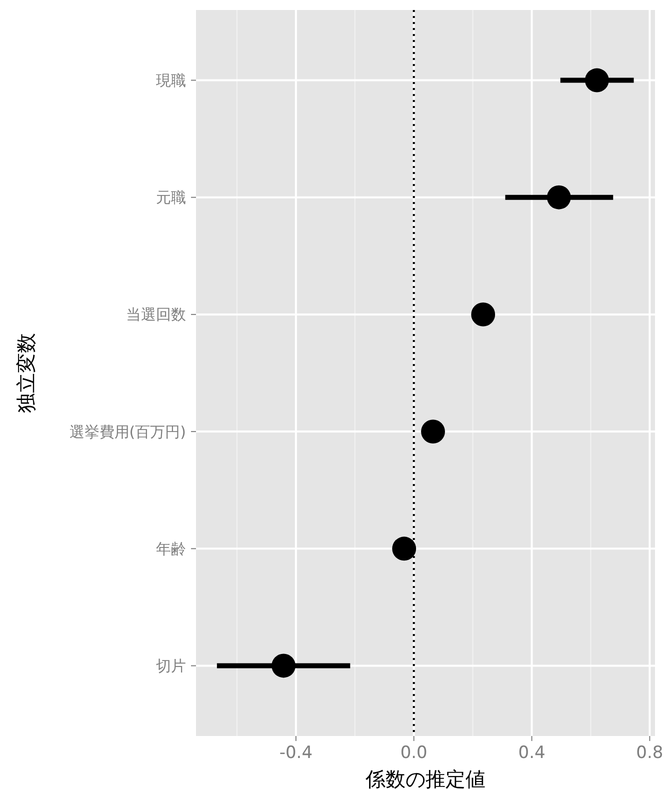 This screenshot has width=664, height=790. Describe the element at coordinates (171, 197) in the screenshot. I see `y-tick-label: 元職` at that location.